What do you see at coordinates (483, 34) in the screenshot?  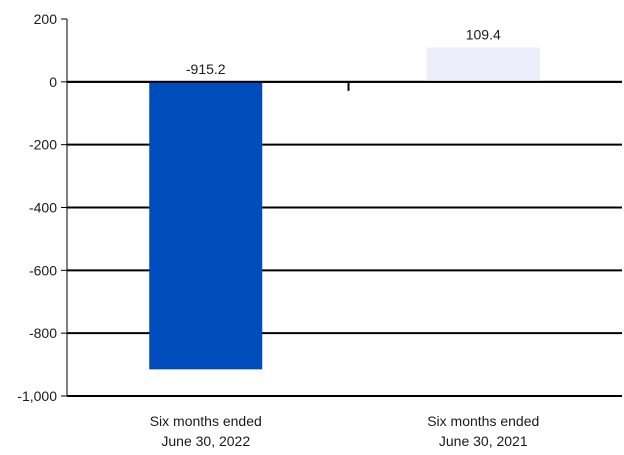 I see `bar-value-label: 109.4` at bounding box center [483, 34].